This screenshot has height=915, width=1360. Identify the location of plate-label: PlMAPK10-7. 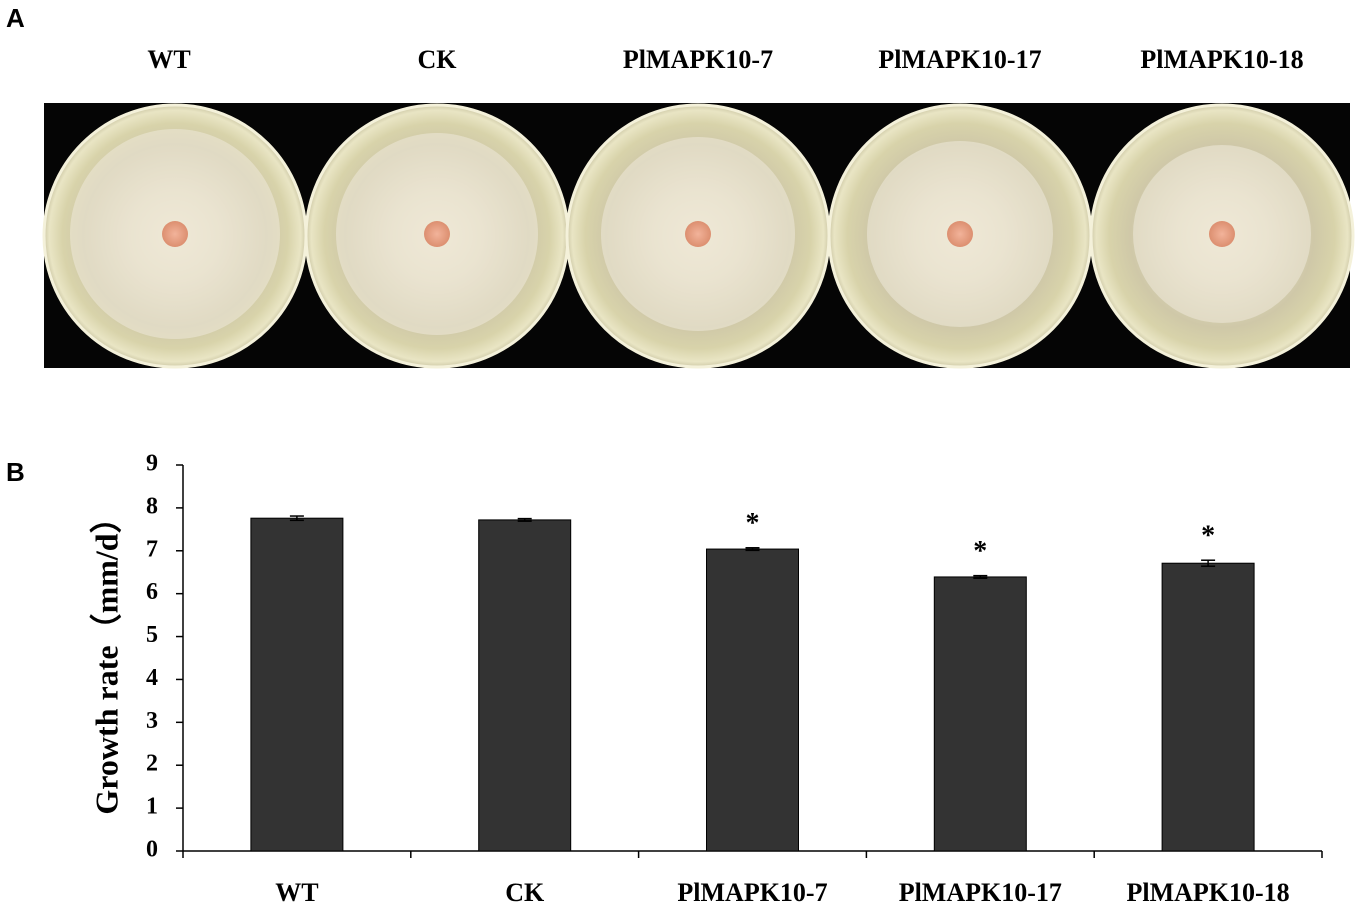
(698, 59).